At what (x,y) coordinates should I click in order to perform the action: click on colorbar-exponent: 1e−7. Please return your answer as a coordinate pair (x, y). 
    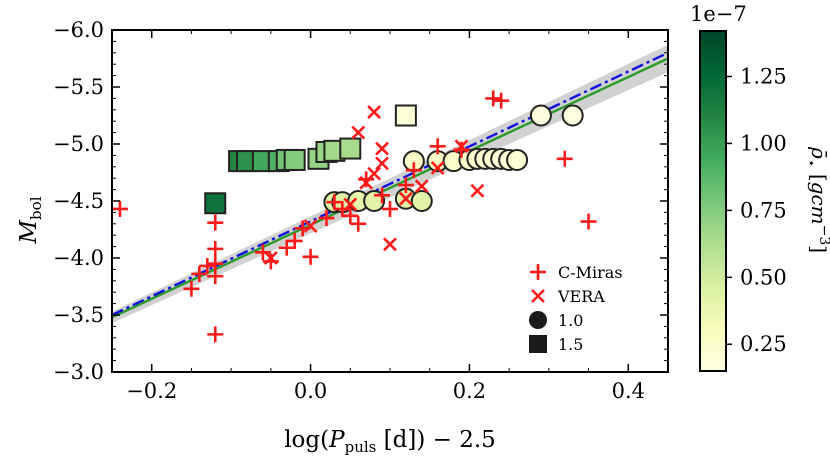
    Looking at the image, I should click on (718, 14).